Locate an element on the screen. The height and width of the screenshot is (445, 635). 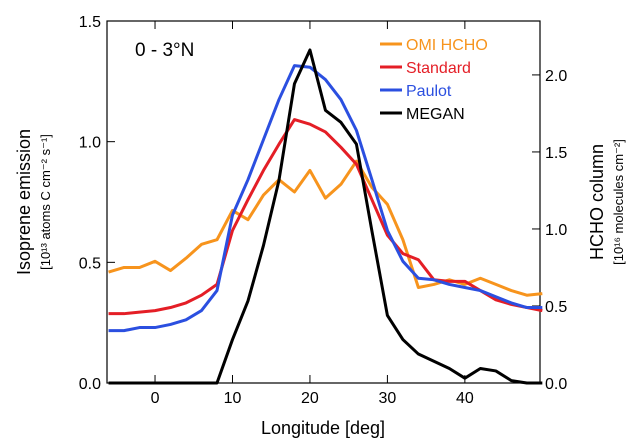
legend-label: OMI HCHO is located at coordinates (447, 45).